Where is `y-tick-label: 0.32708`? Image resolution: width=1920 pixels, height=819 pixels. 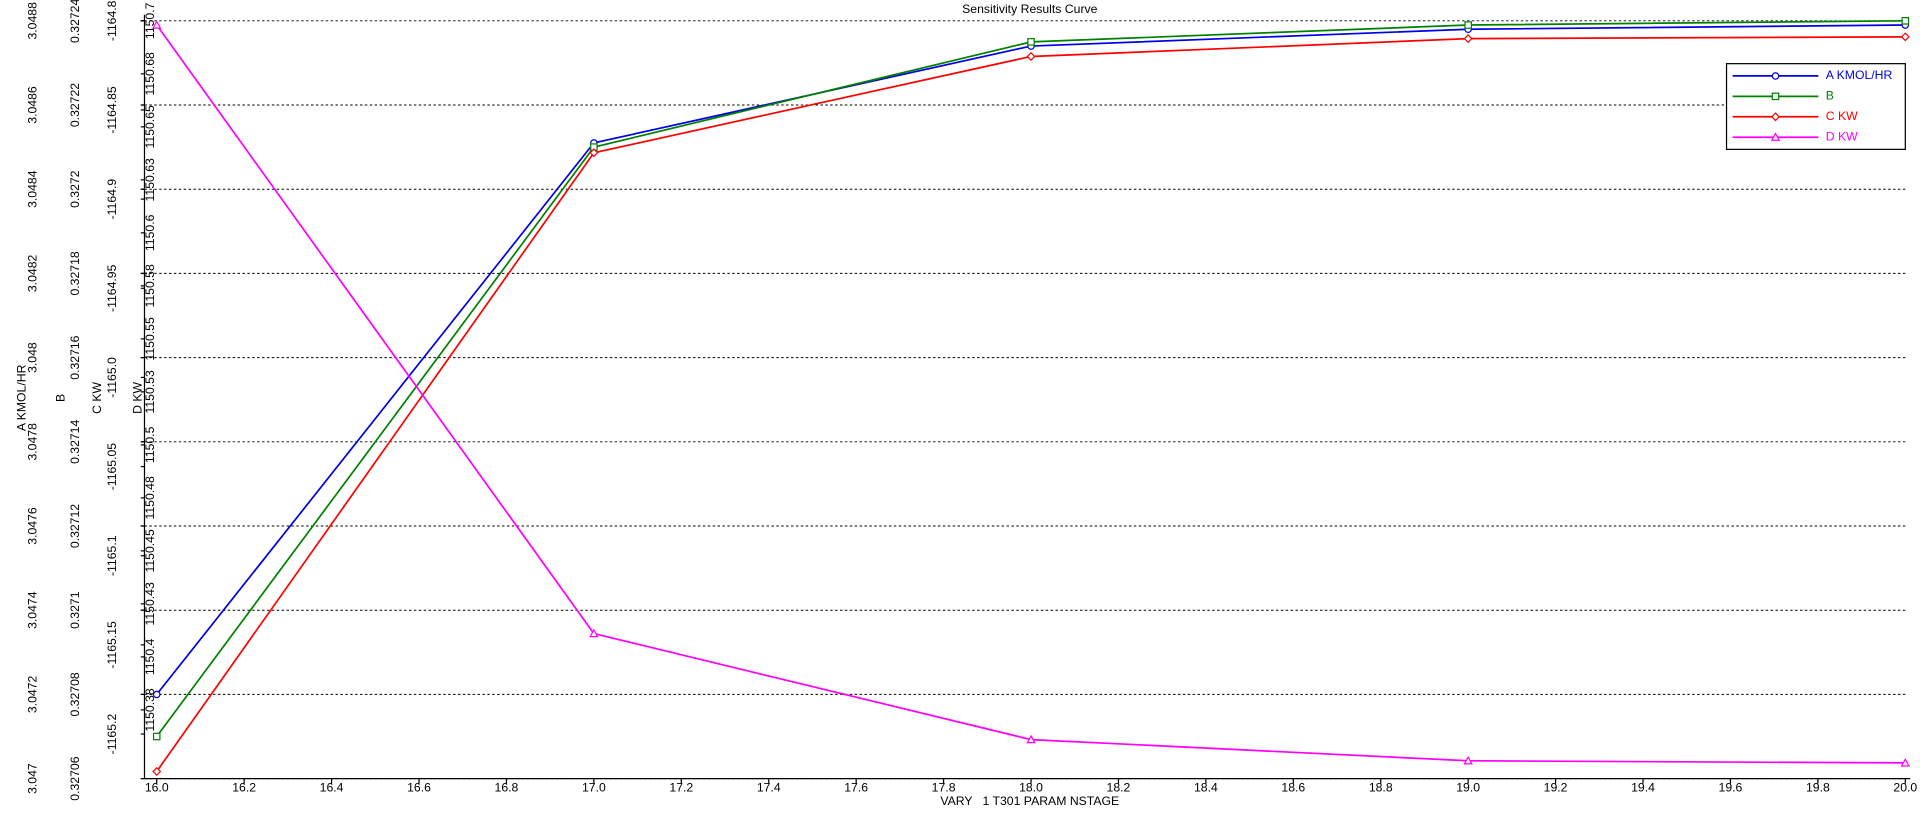
y-tick-label: 0.32708 is located at coordinates (75, 694).